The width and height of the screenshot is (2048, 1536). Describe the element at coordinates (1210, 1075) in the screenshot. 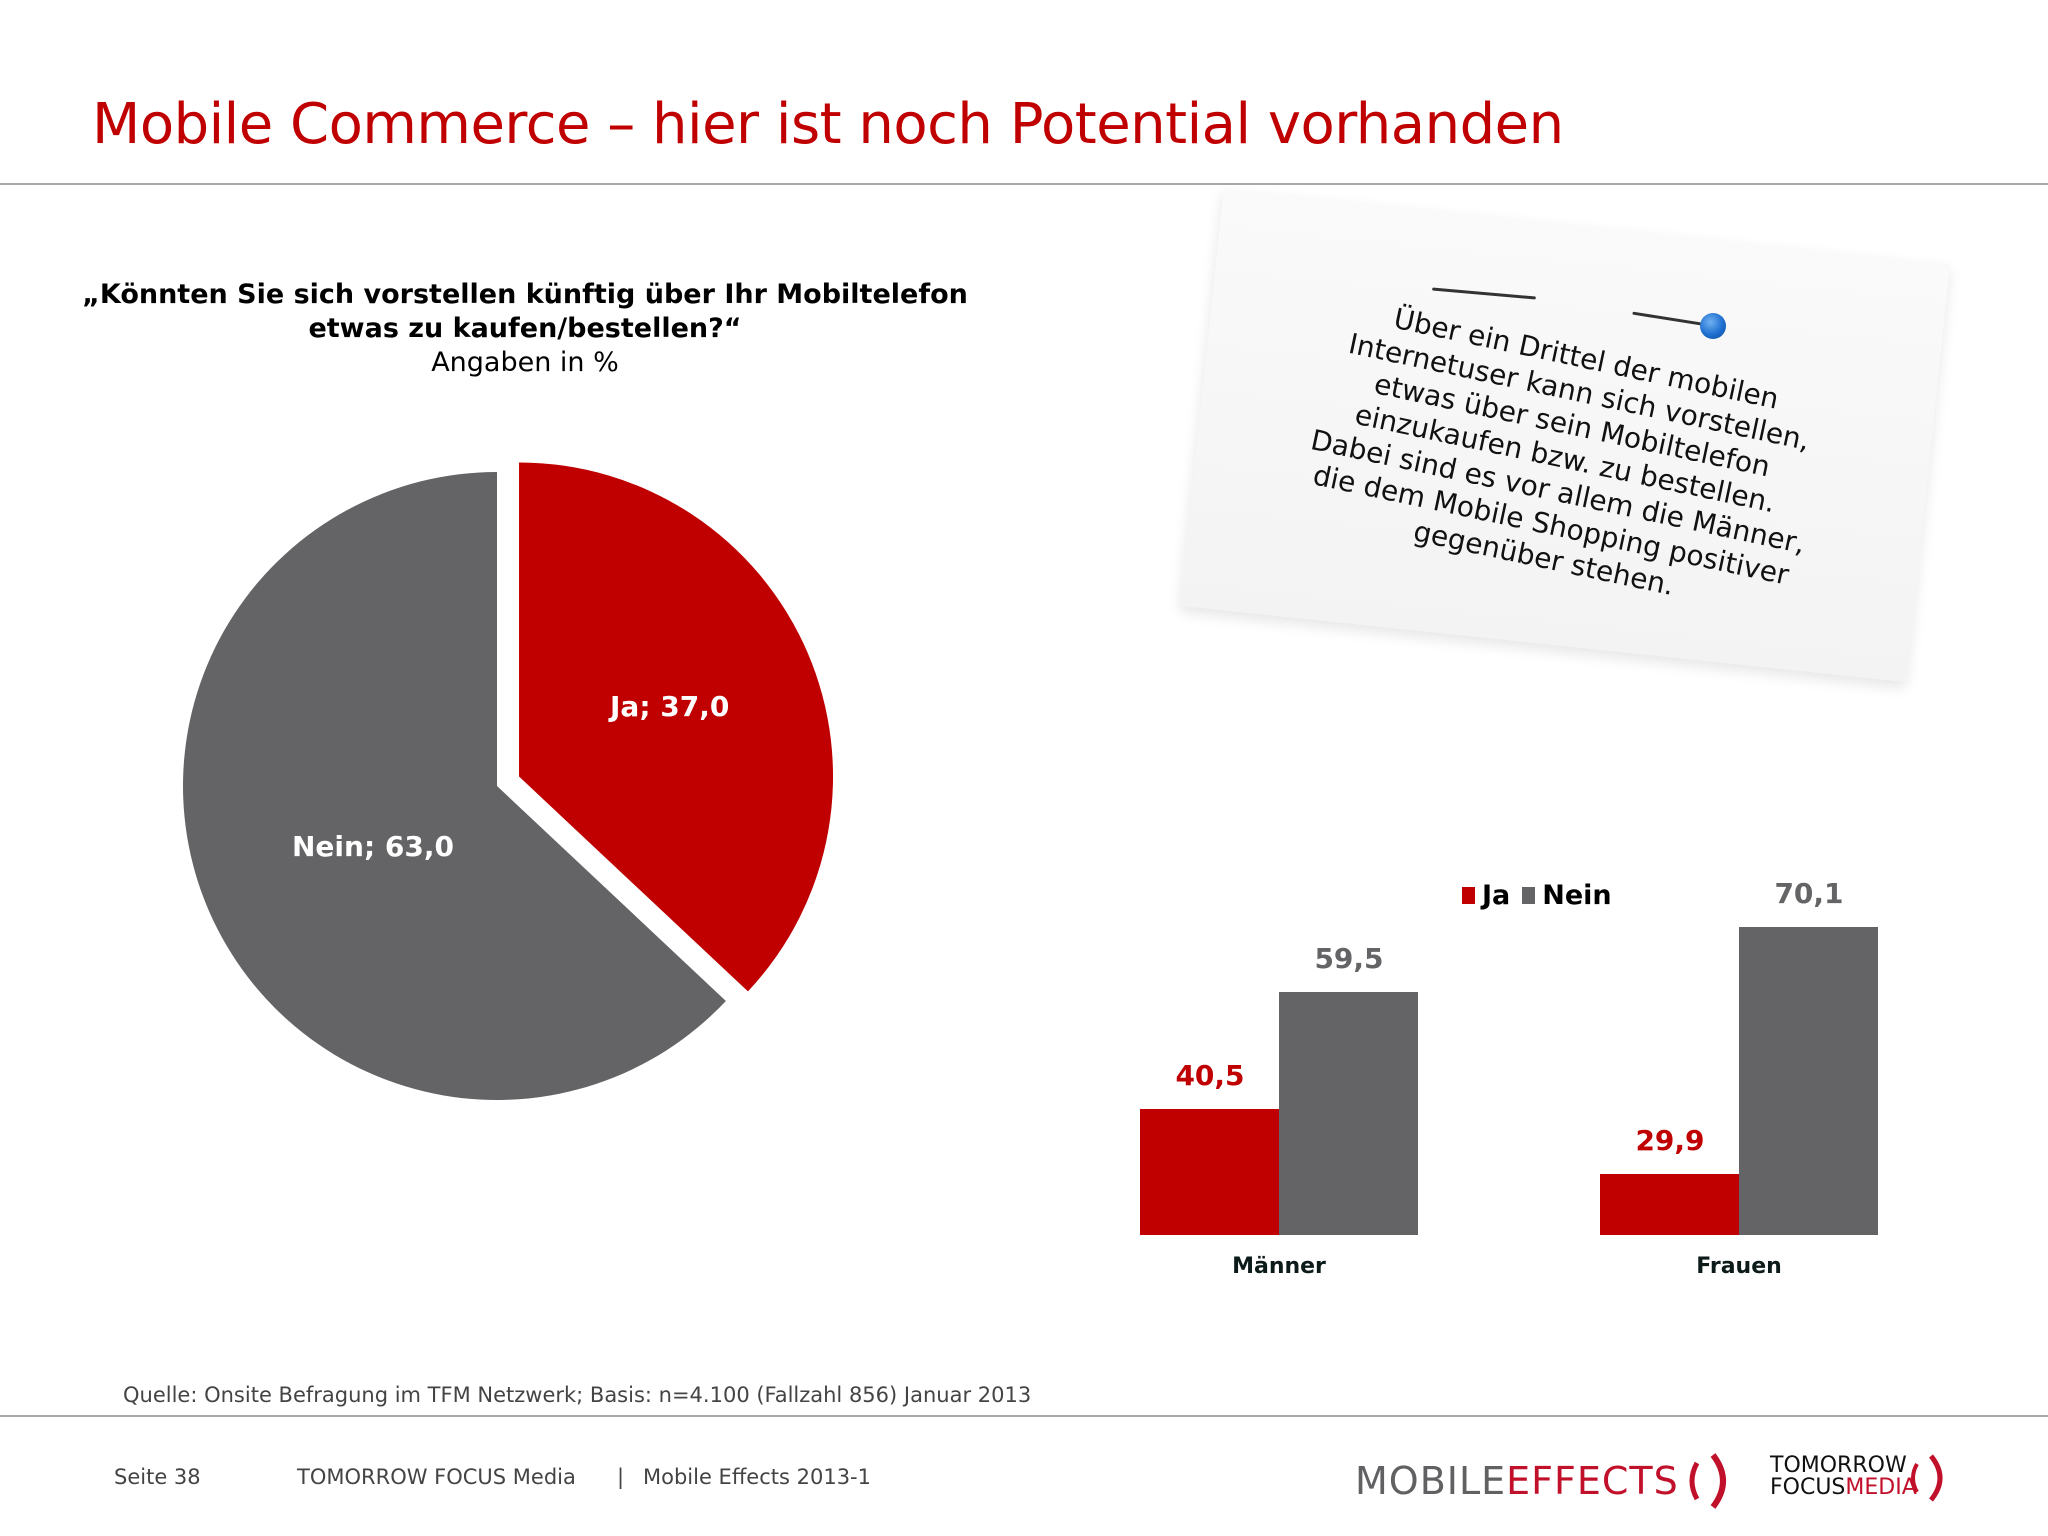

I see `bar-value-label: 40,5` at that location.